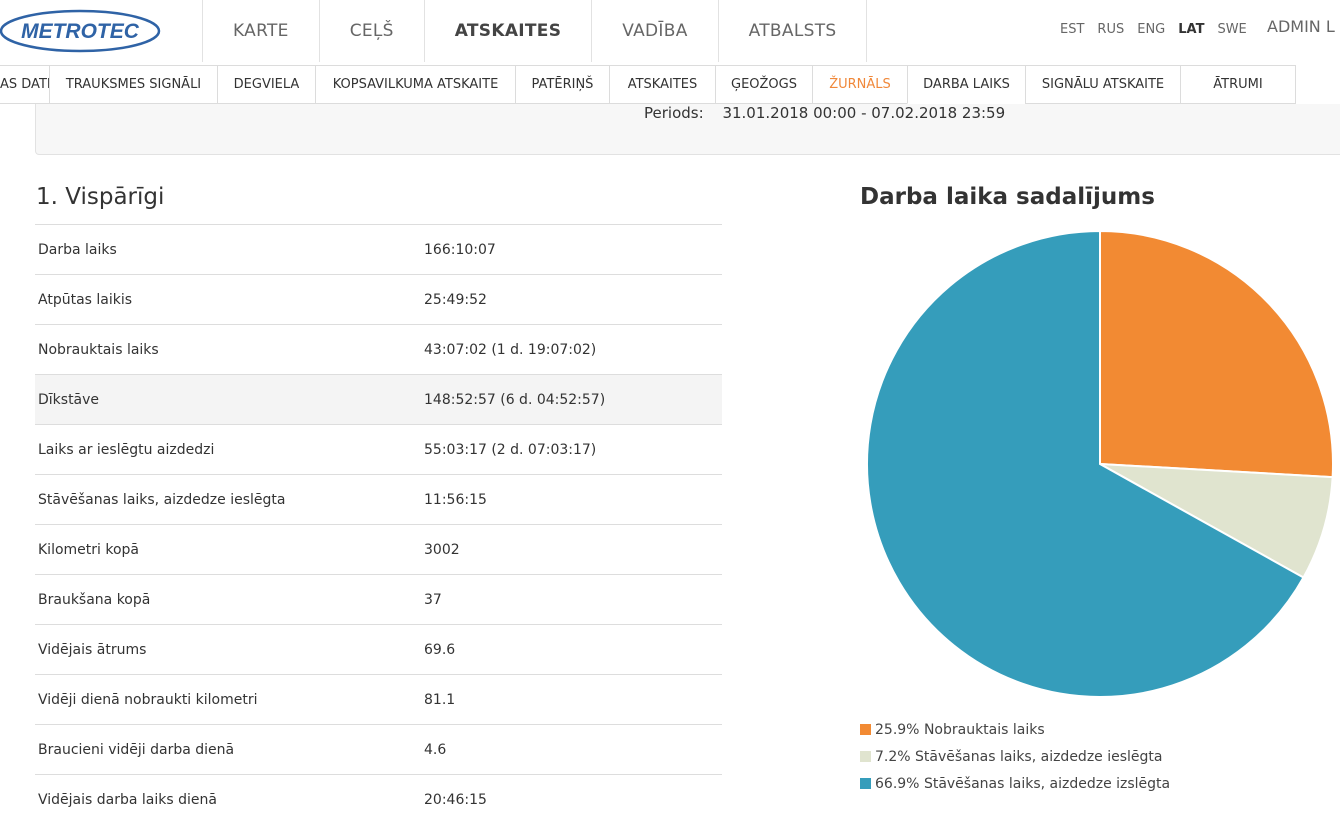  I want to click on legend-item: 25.9% Nobrauktais laiks, so click(1015, 729).